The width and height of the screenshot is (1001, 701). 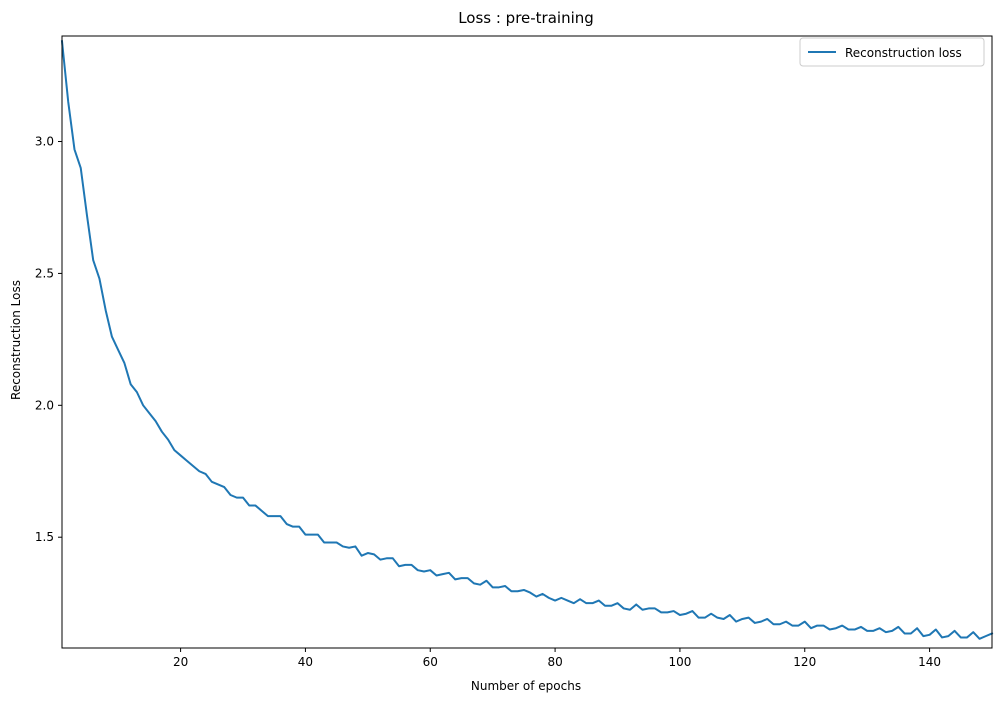 I want to click on chart-title: Loss : pre-training, so click(x=526, y=18).